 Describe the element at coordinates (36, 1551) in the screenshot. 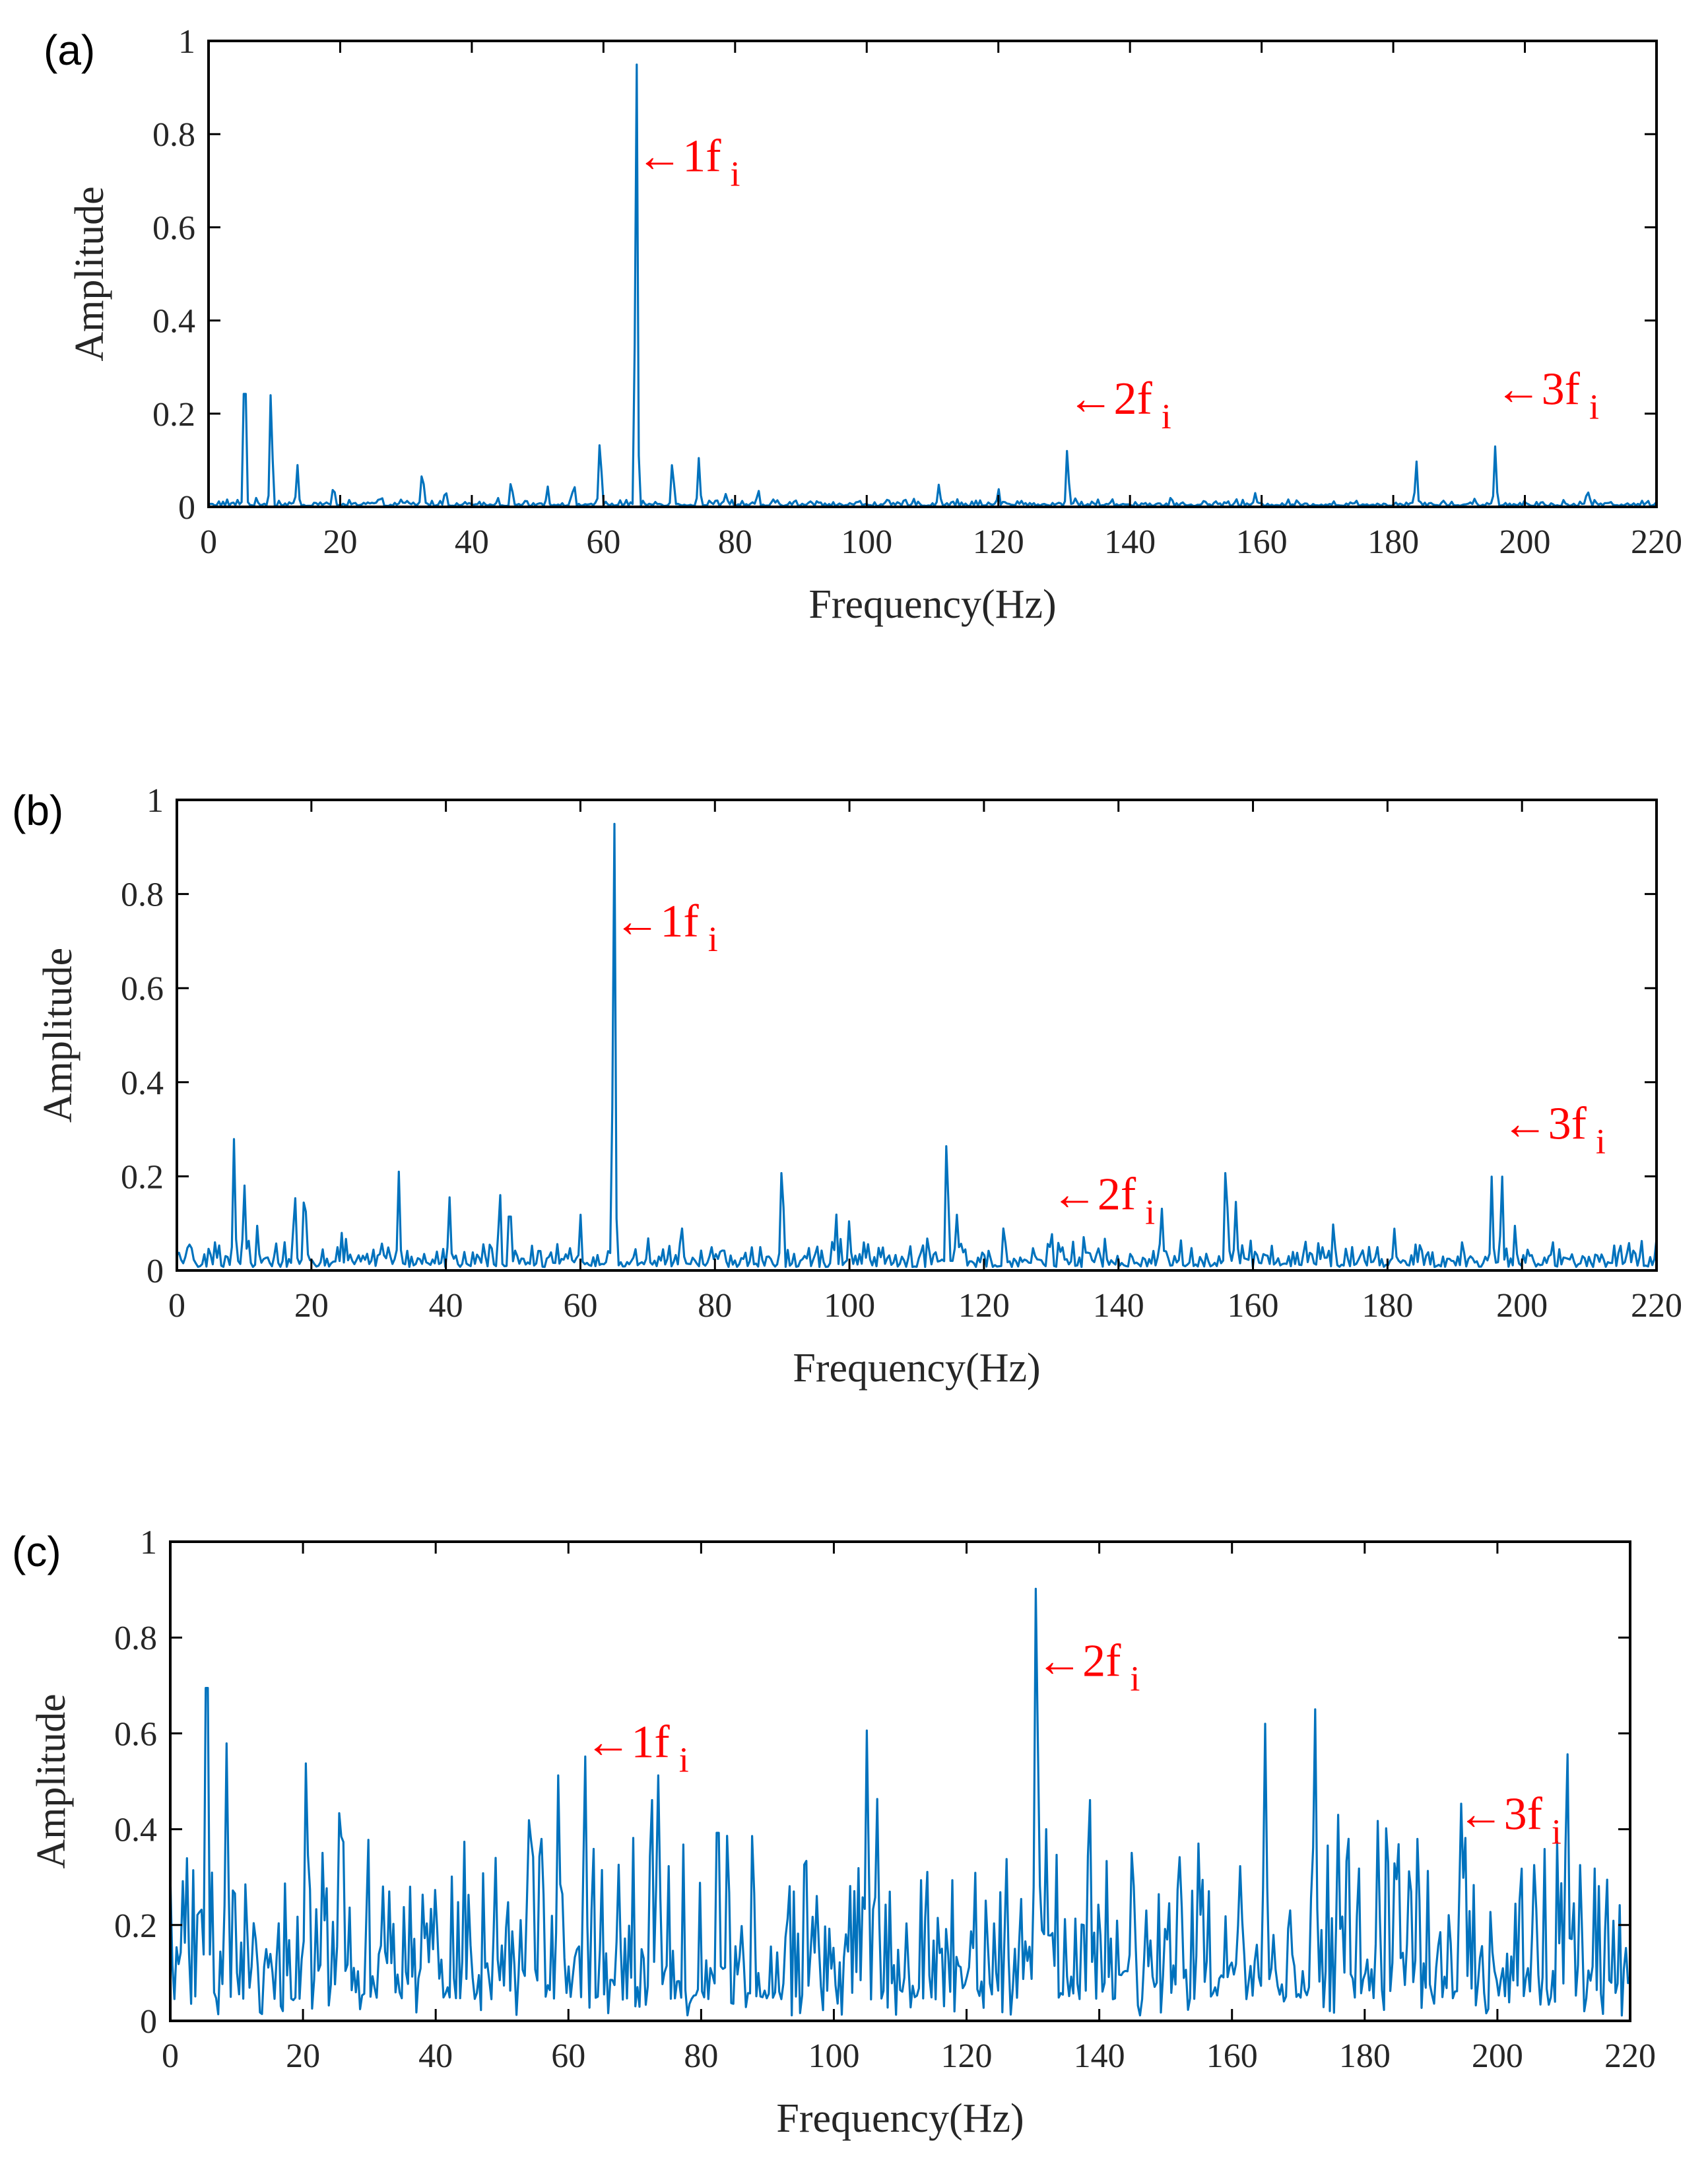

I see `panel-label: (c)` at that location.